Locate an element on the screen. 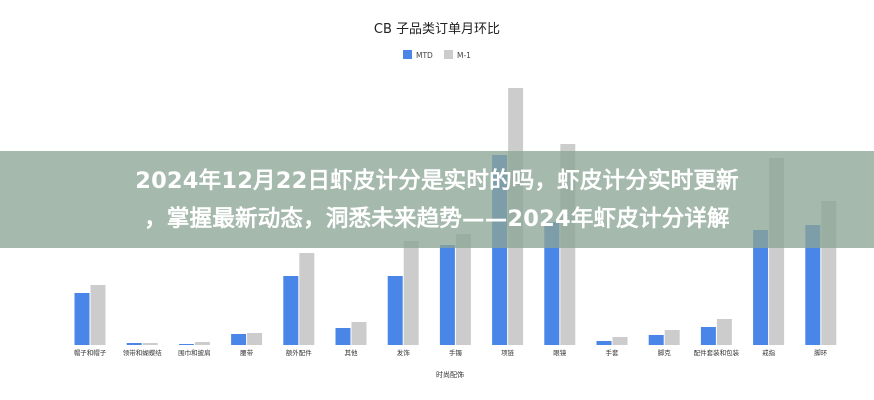  caption-line-2: ，掌握最新动态，洞悉未来趋势——2024年虾皮计分详解 is located at coordinates (437, 218).